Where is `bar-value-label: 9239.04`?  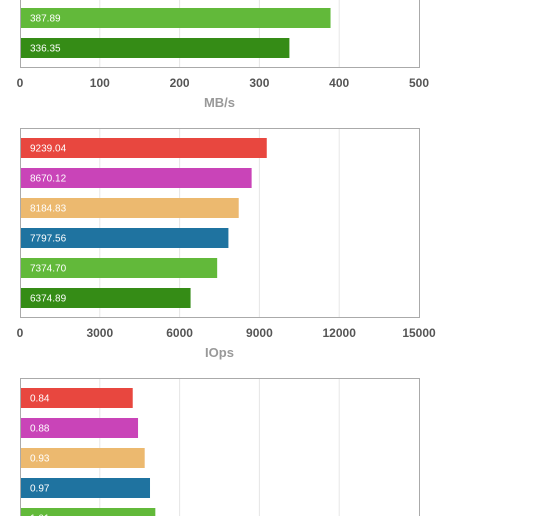
bar-value-label: 9239.04 is located at coordinates (48, 149).